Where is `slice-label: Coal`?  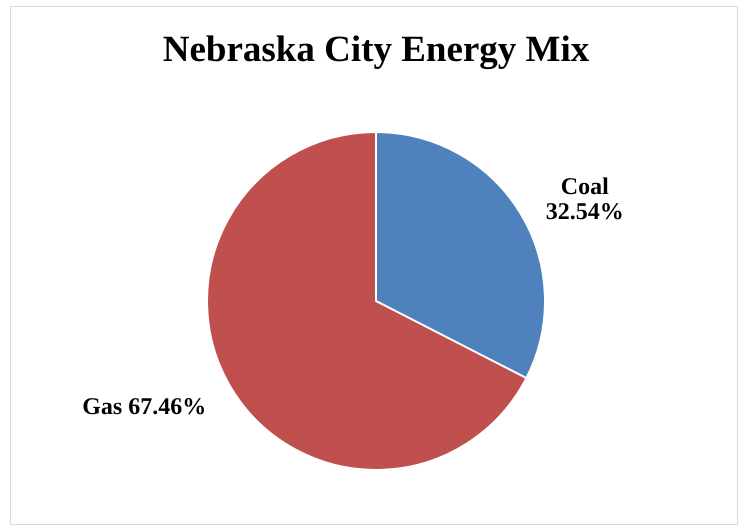 slice-label: Coal is located at coordinates (585, 187).